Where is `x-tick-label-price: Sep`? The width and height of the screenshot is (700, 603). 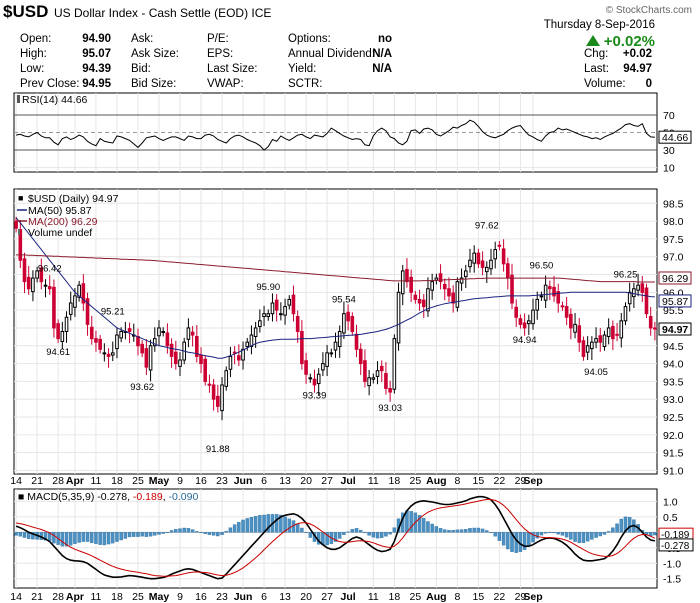
x-tick-label-price: Sep is located at coordinates (532, 481).